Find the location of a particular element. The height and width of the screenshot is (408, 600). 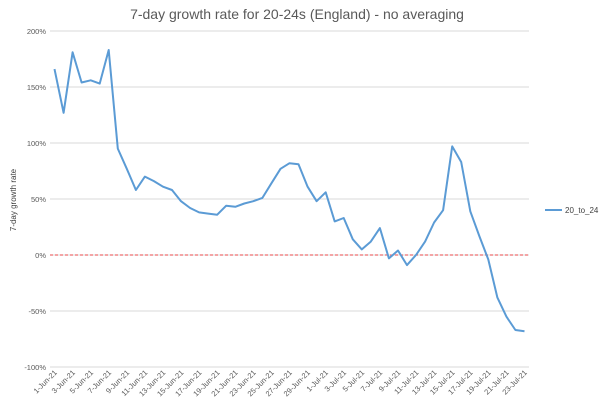

y-tick-label: 0% is located at coordinates (40, 255).